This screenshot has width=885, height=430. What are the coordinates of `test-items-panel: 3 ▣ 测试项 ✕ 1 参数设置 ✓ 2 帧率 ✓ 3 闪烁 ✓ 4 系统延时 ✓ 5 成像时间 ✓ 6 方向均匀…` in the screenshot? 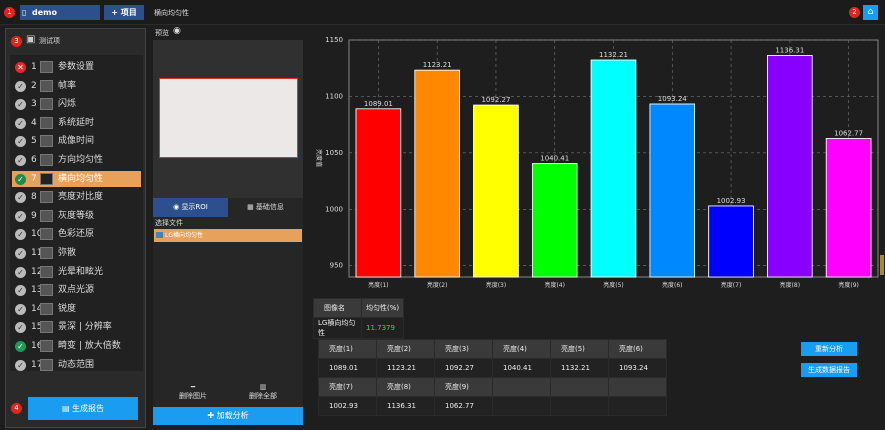 It's located at (75, 228).